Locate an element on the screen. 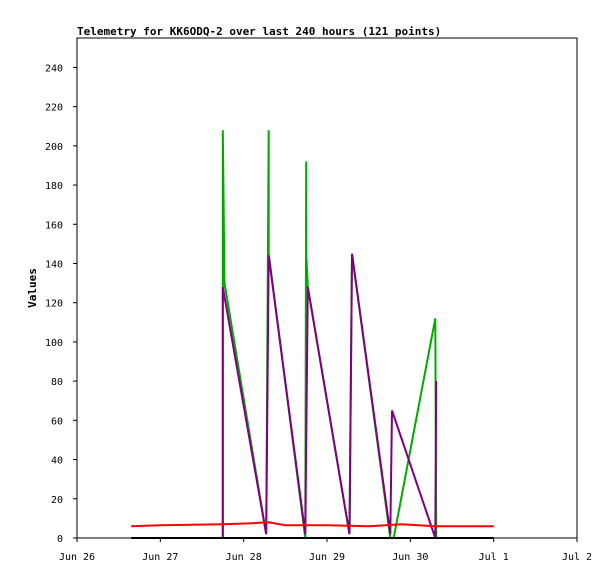 The height and width of the screenshot is (579, 615). x-tick-label: Jul 1 is located at coordinates (494, 557).